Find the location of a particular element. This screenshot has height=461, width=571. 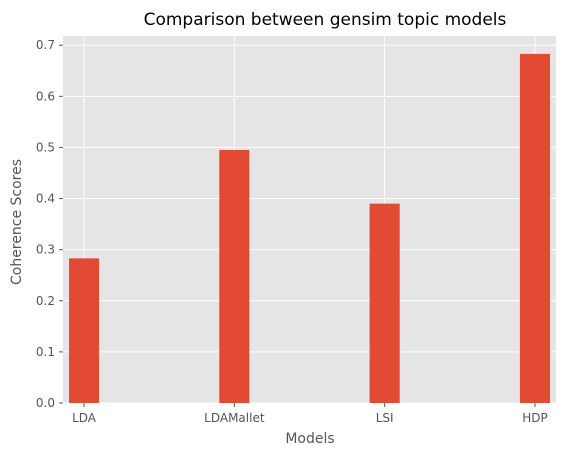

bar-lda is located at coordinates (84, 330).